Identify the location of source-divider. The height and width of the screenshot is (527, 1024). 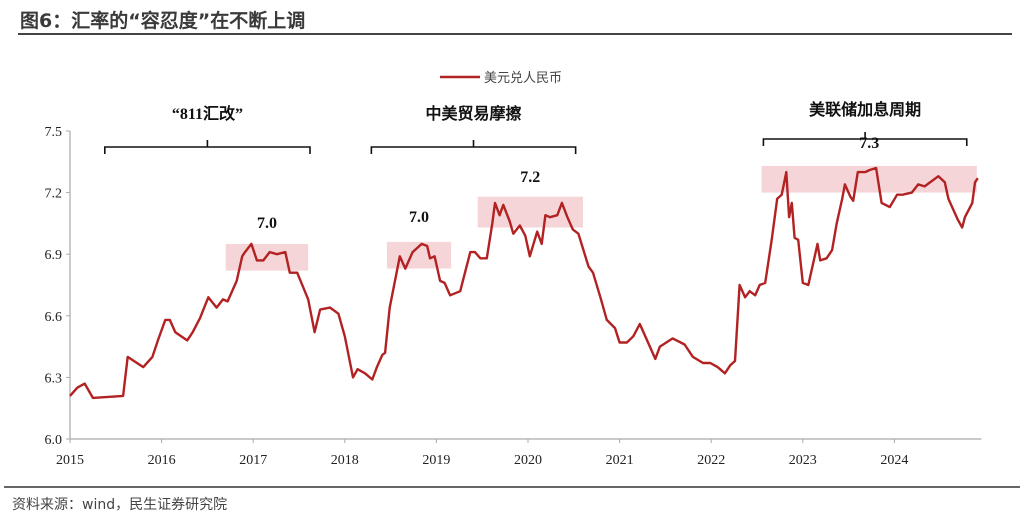
(512, 487).